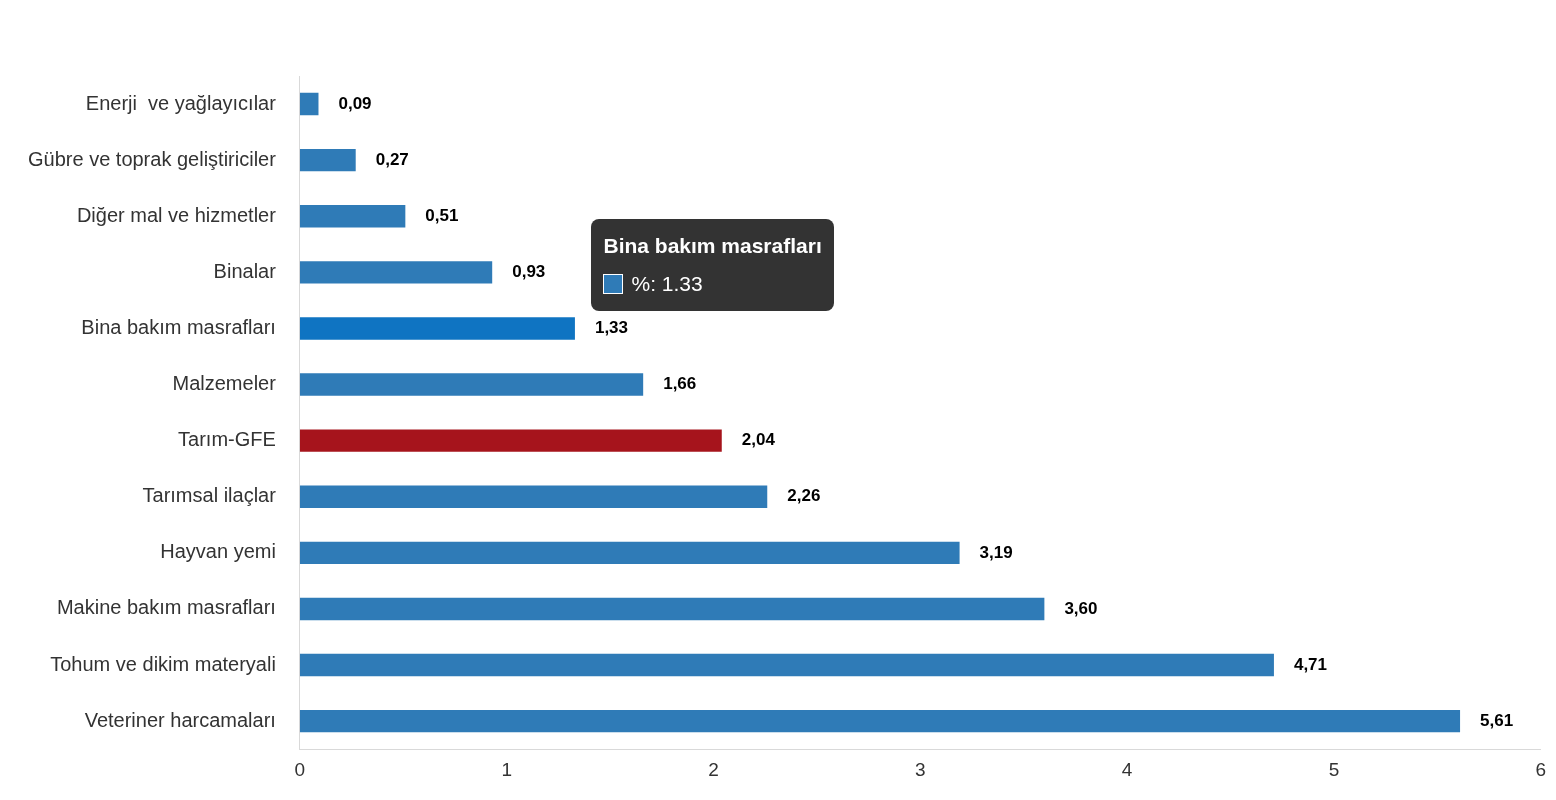 This screenshot has height=800, width=1556. What do you see at coordinates (218, 551) in the screenshot?
I see `y-tick-label: Hayvan yemi` at bounding box center [218, 551].